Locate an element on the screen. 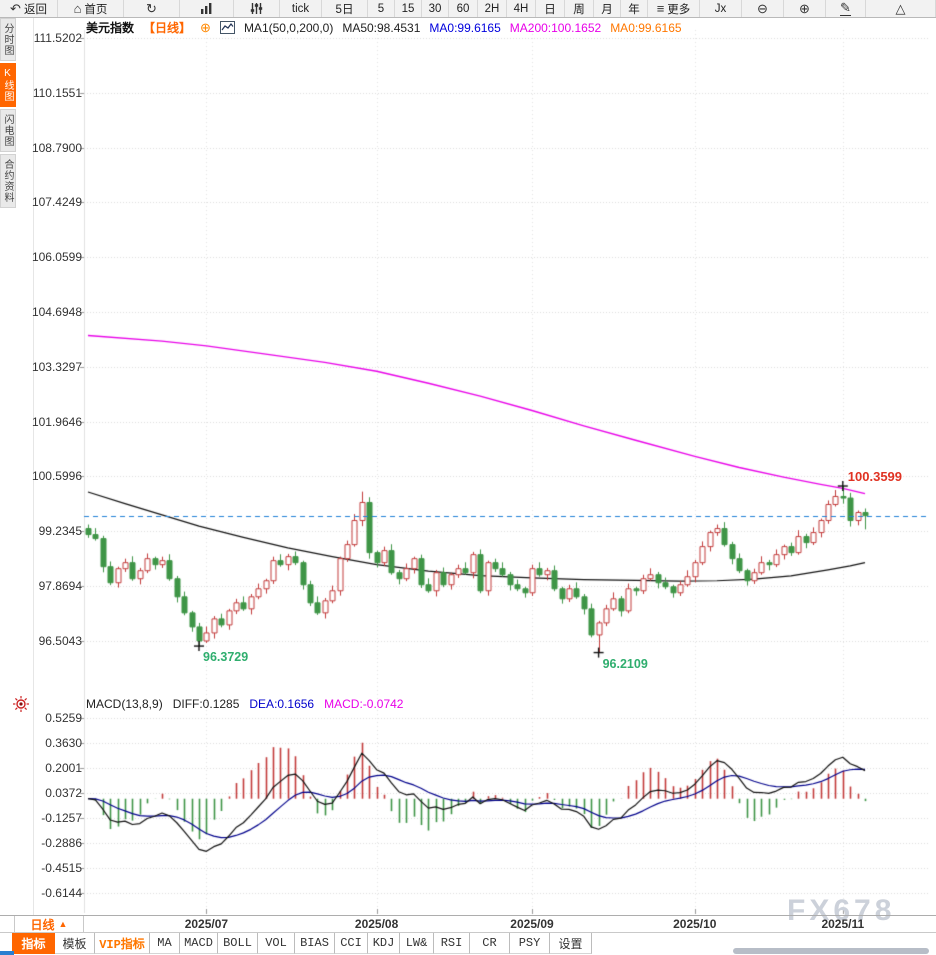 This screenshot has width=936, height=955. toolbar-zoom-out-button: ⊖ is located at coordinates (763, 8).